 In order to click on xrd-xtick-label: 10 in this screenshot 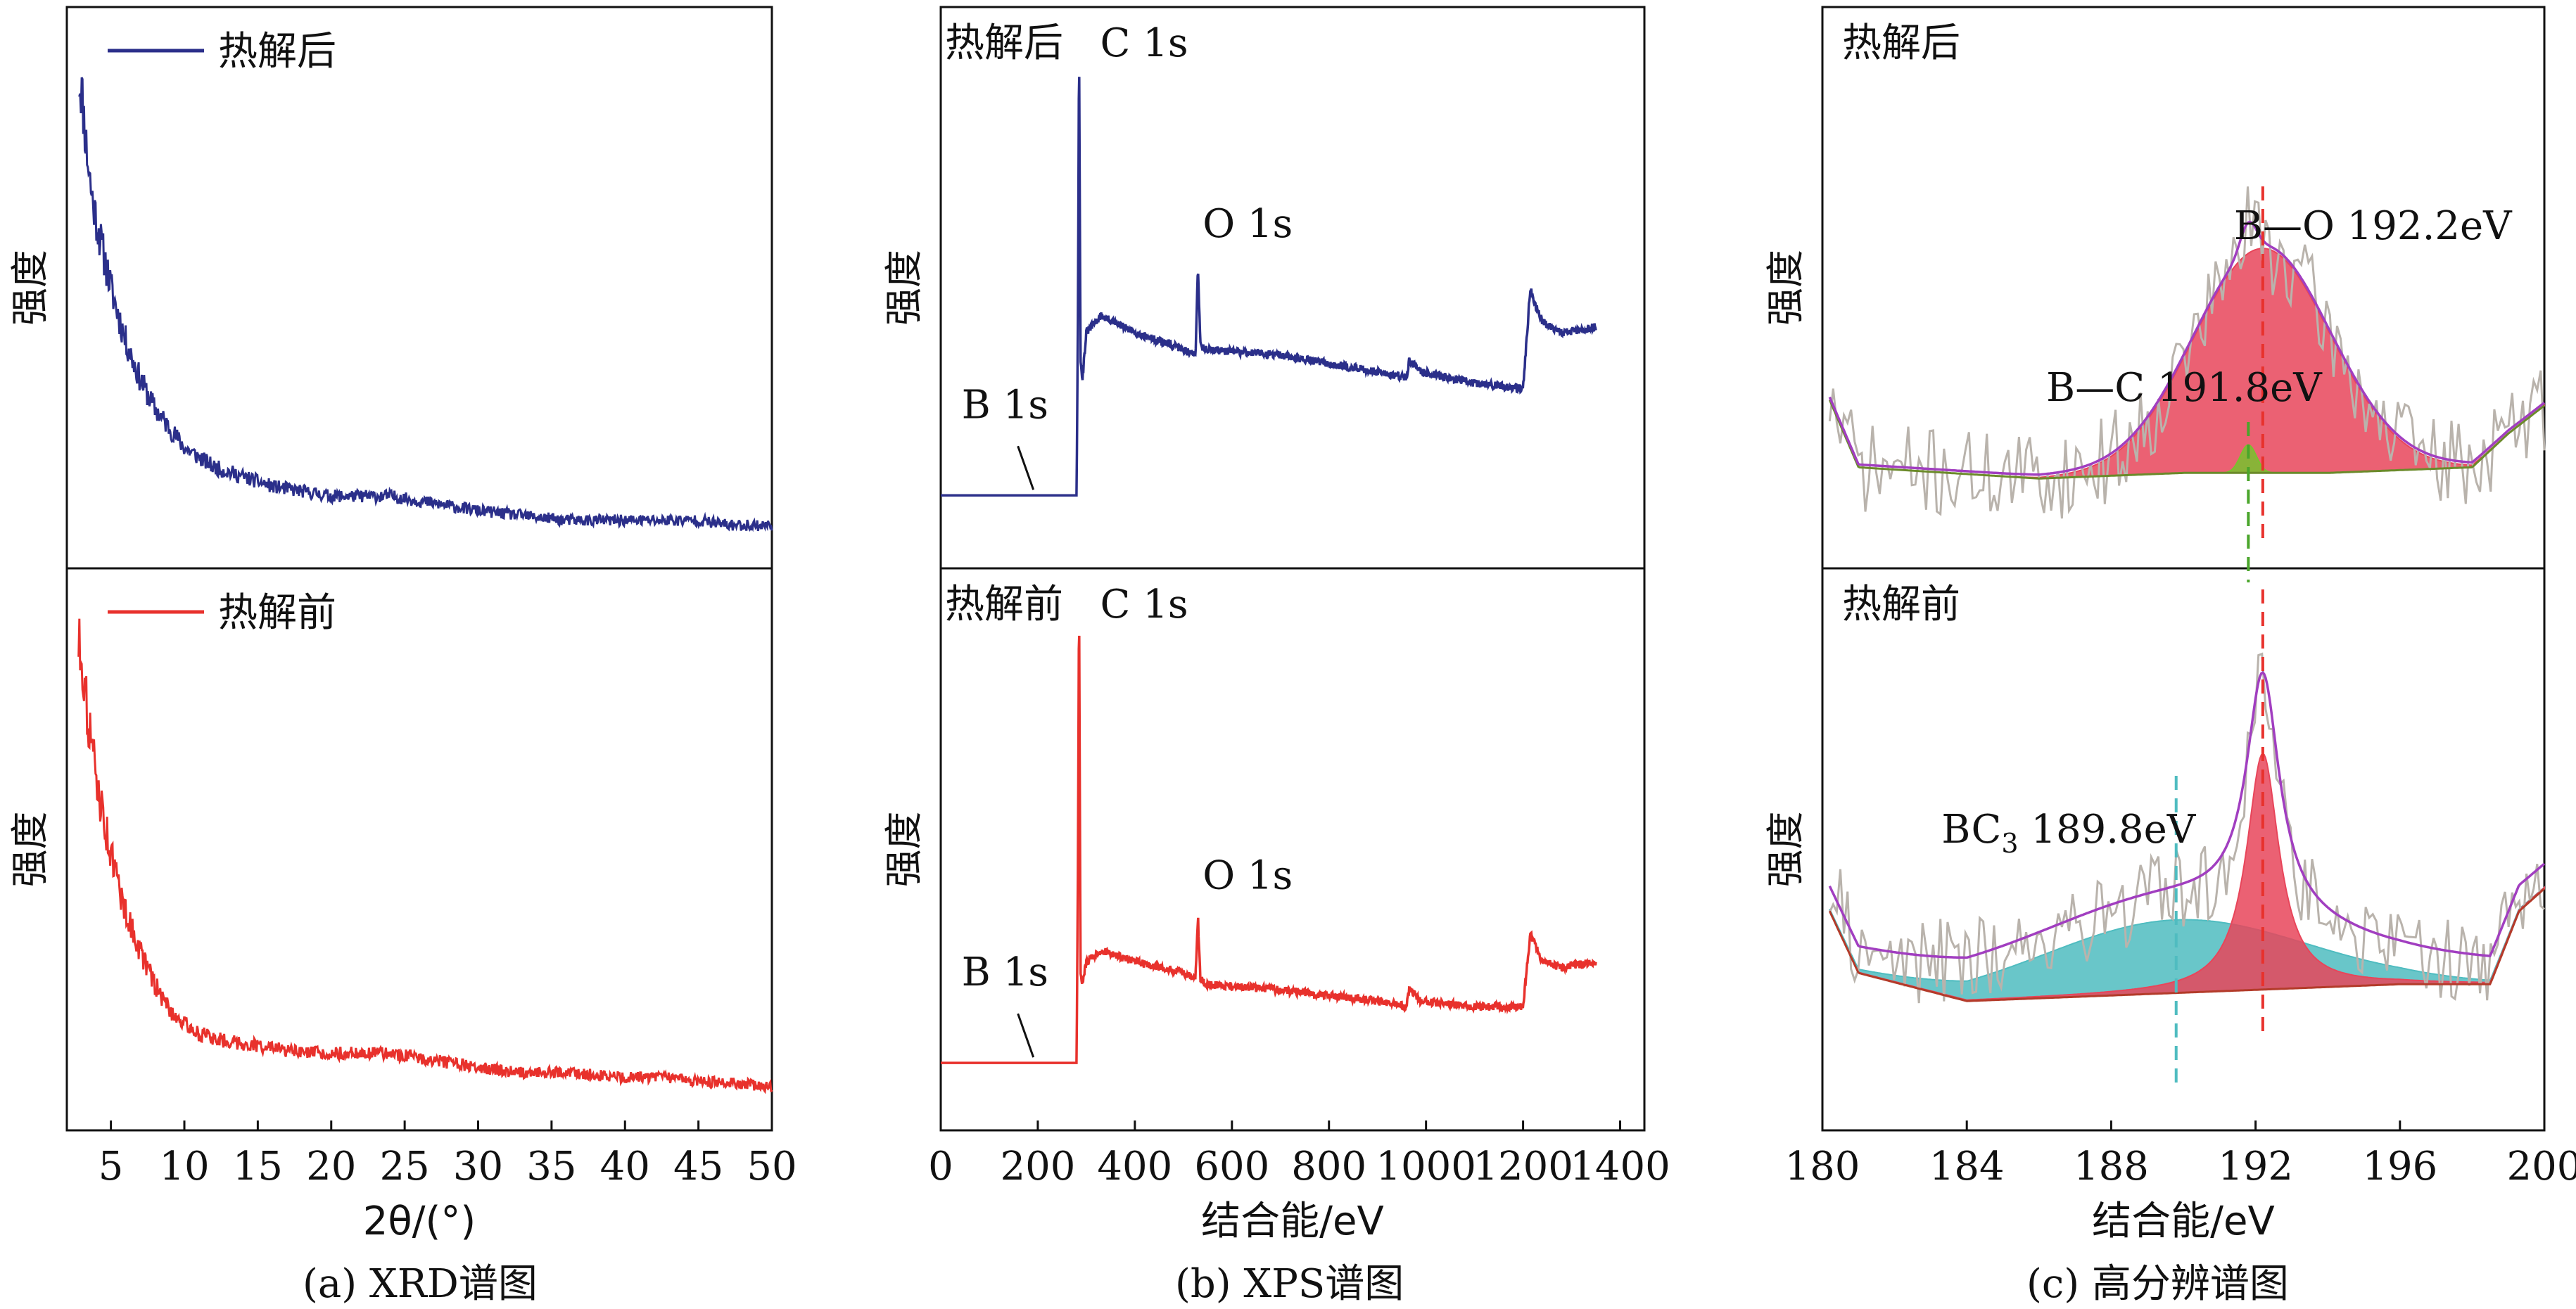, I will do `click(184, 1166)`.